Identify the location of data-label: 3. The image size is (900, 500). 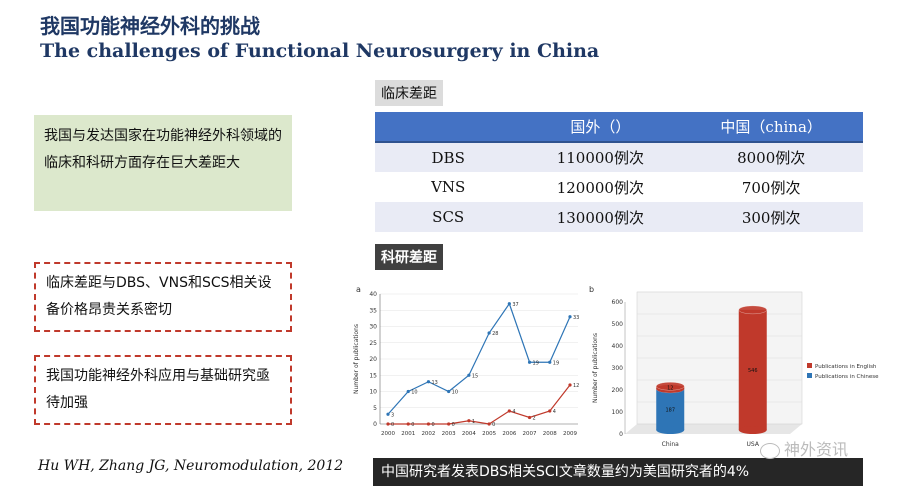
(392, 415).